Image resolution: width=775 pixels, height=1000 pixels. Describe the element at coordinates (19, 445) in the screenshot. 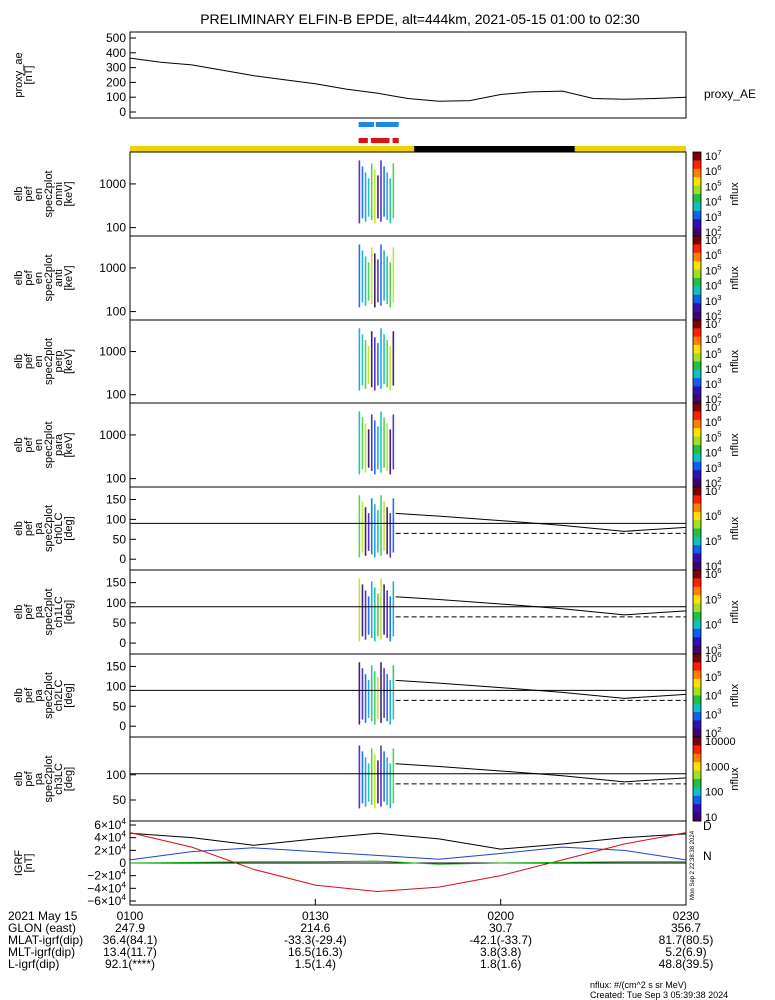

I see `ylabel-line: elb` at that location.